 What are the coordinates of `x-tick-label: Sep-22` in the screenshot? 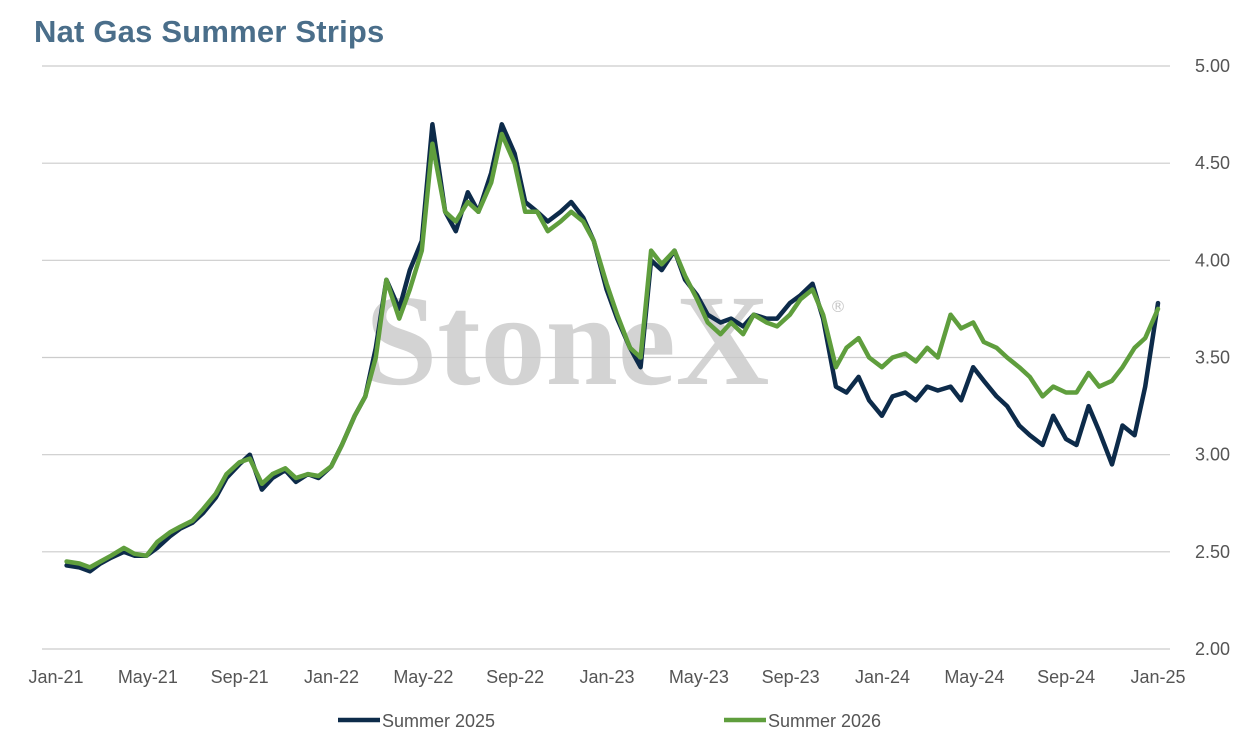 It's located at (515, 677).